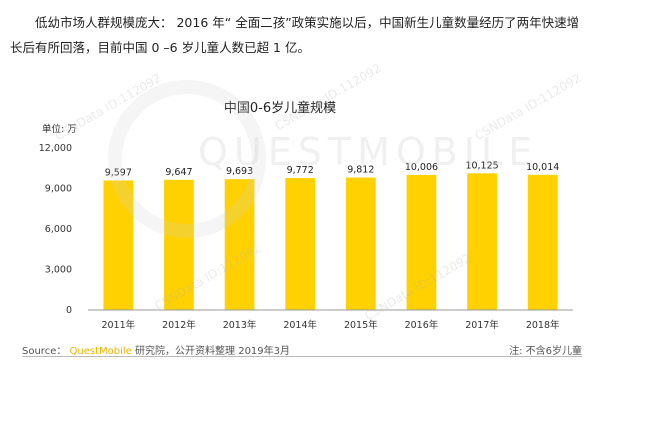 Image resolution: width=649 pixels, height=423 pixels. What do you see at coordinates (59, 129) in the screenshot?
I see `unit-label: 单位: 万` at bounding box center [59, 129].